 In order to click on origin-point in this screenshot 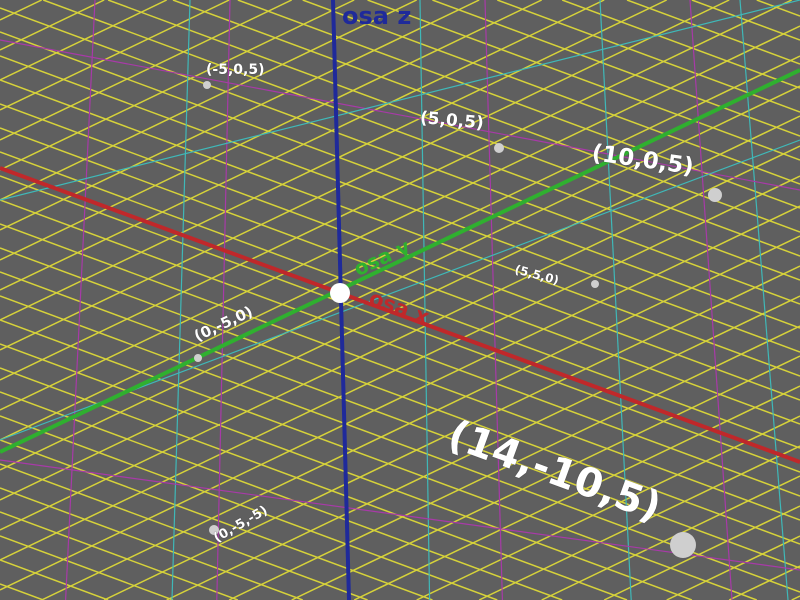, I will do `click(340, 293)`.